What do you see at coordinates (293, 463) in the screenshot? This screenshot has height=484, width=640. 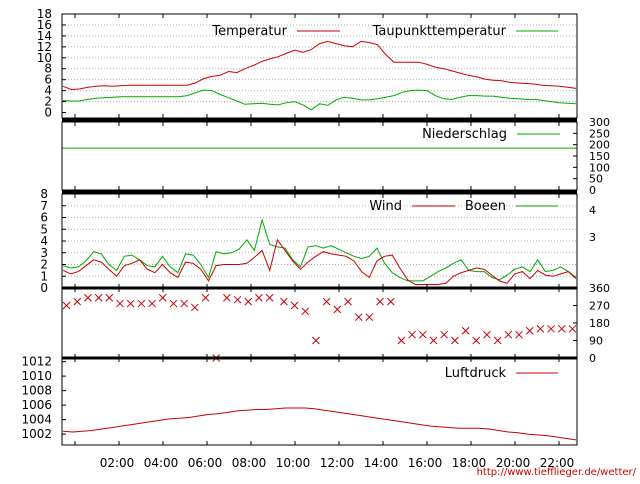 I see `x-tick-label: 10:00` at bounding box center [293, 463].